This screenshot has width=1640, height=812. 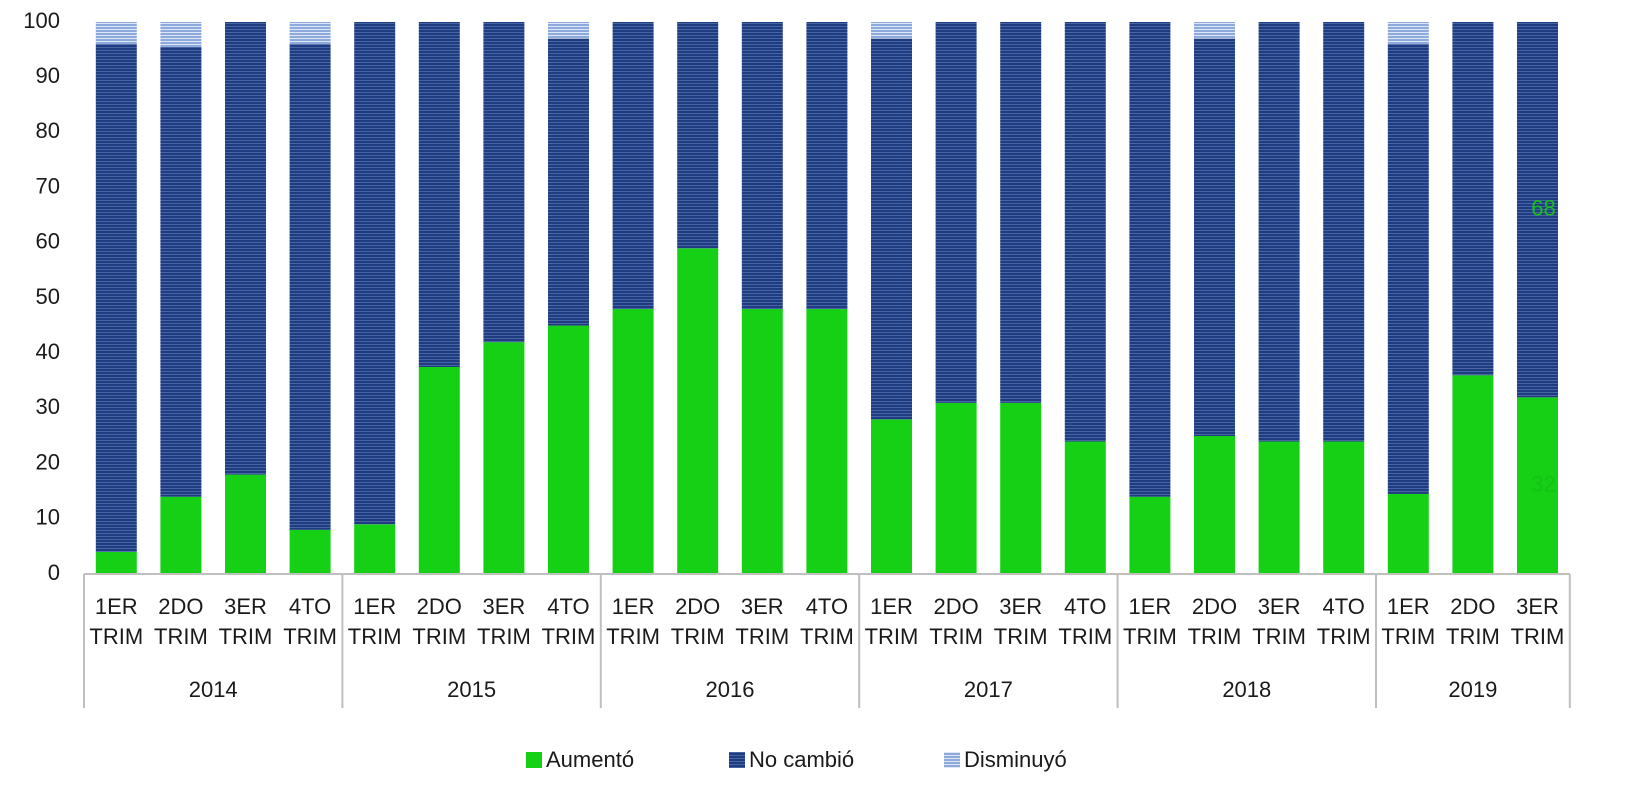 What do you see at coordinates (48, 517) in the screenshot?
I see `y-tick-label: 10` at bounding box center [48, 517].